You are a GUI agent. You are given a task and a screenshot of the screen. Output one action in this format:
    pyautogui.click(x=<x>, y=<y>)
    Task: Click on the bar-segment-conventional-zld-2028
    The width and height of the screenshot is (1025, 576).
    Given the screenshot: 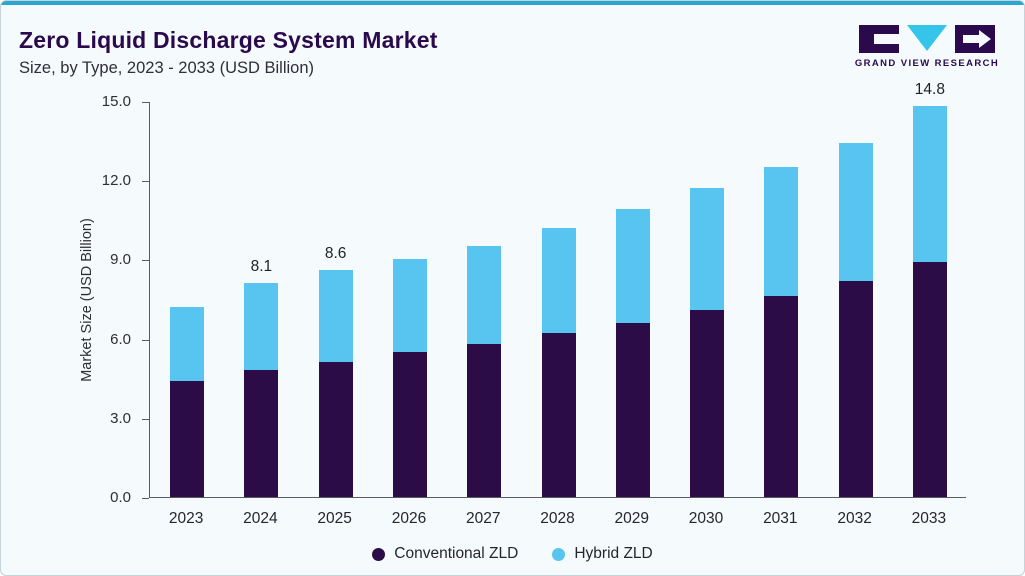 What is the action you would take?
    pyautogui.click(x=558, y=415)
    